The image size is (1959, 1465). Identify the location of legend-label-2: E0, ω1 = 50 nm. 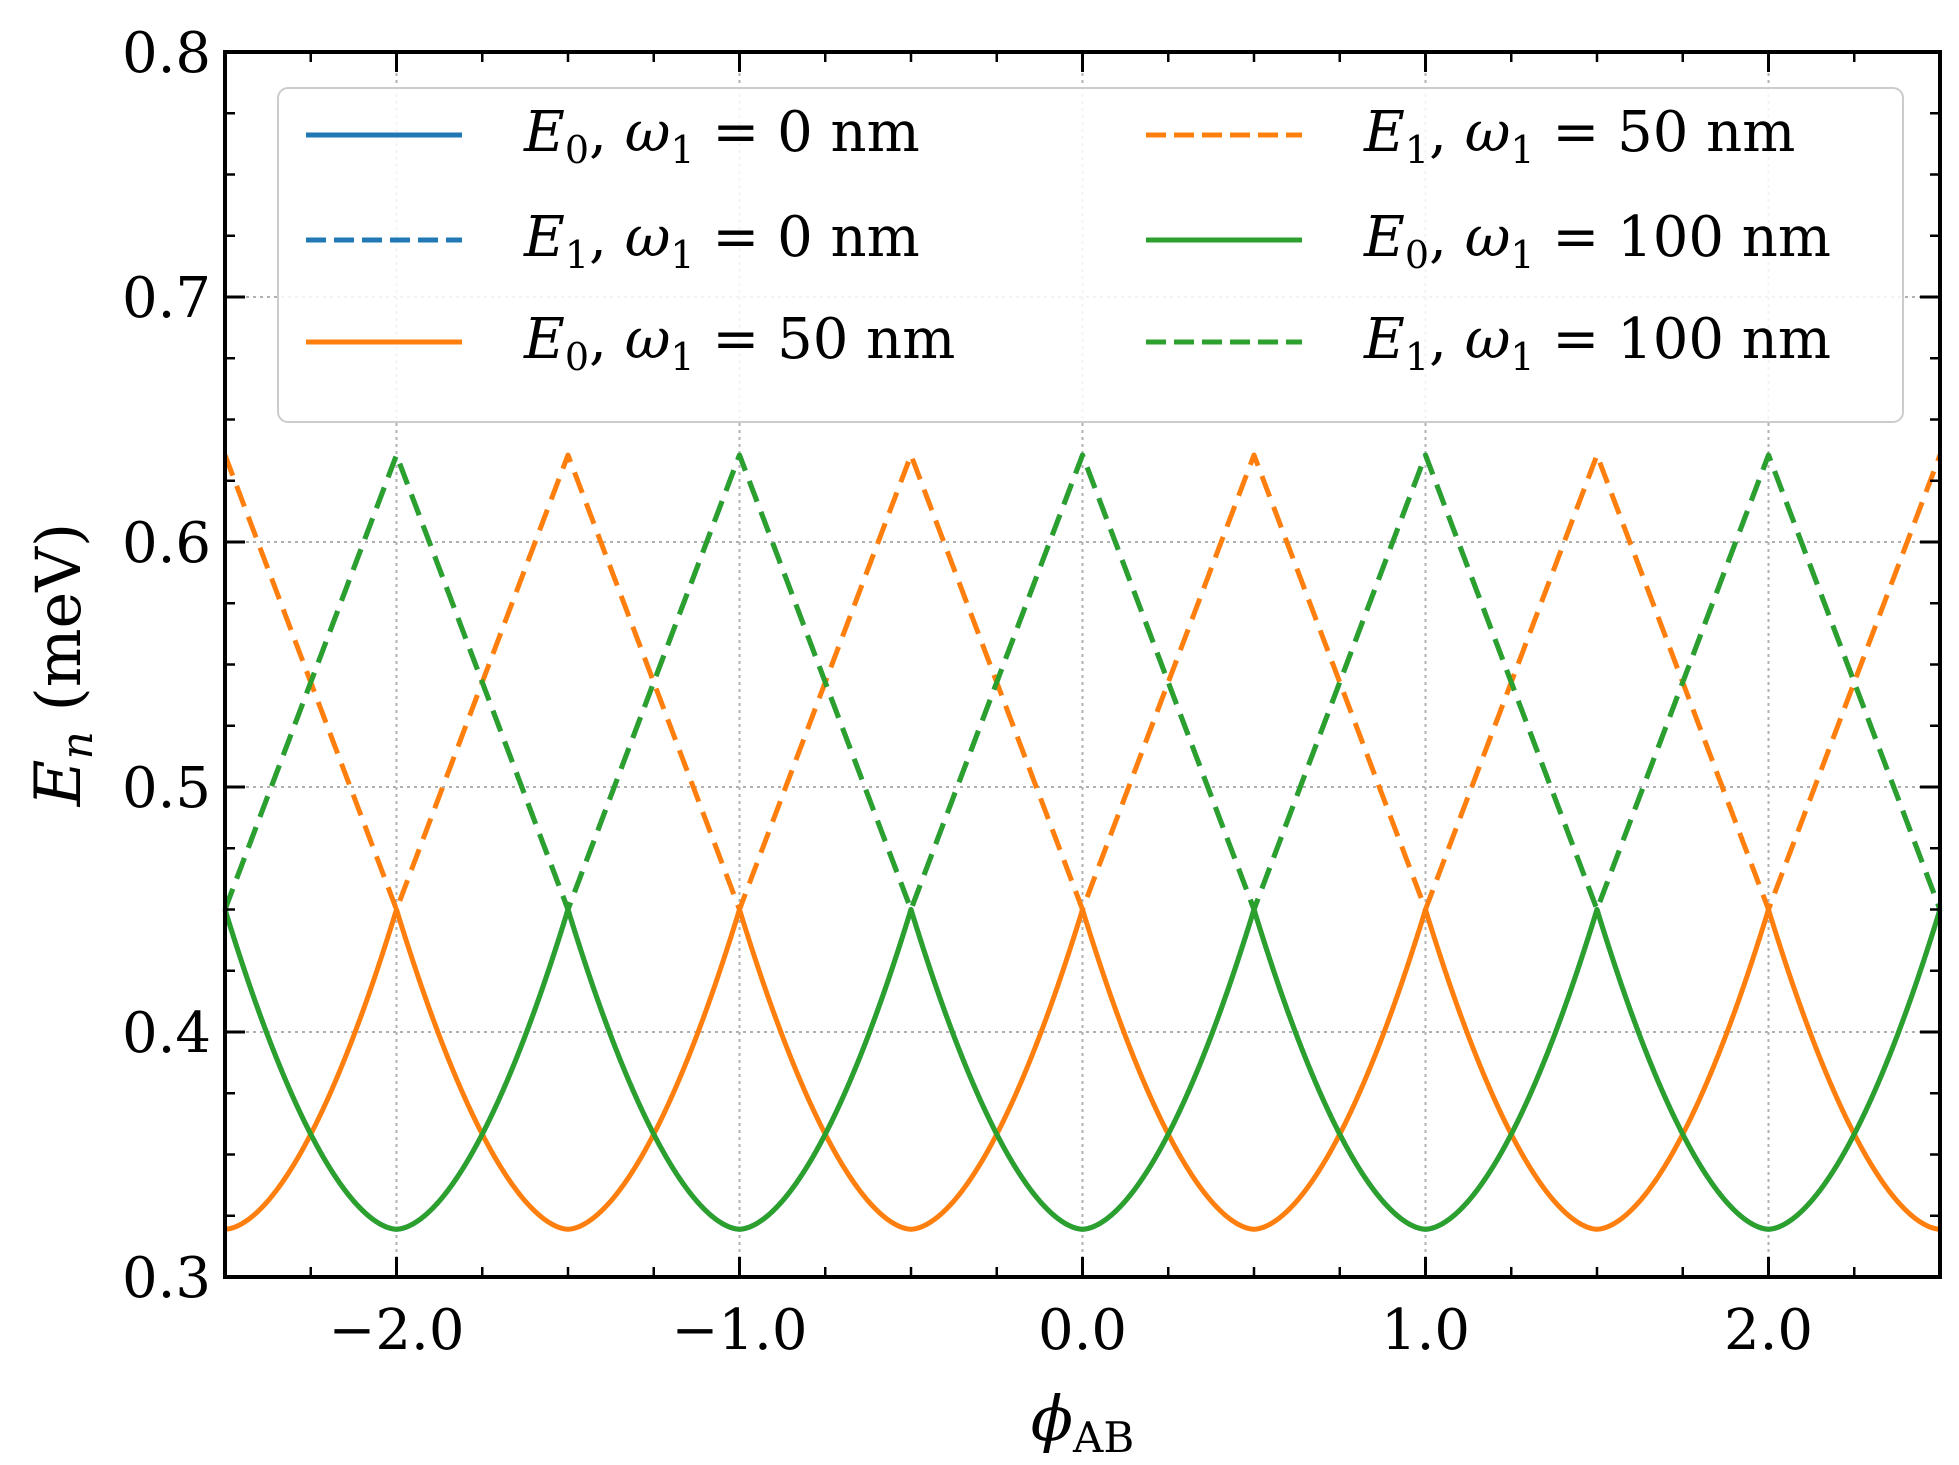
(739, 343).